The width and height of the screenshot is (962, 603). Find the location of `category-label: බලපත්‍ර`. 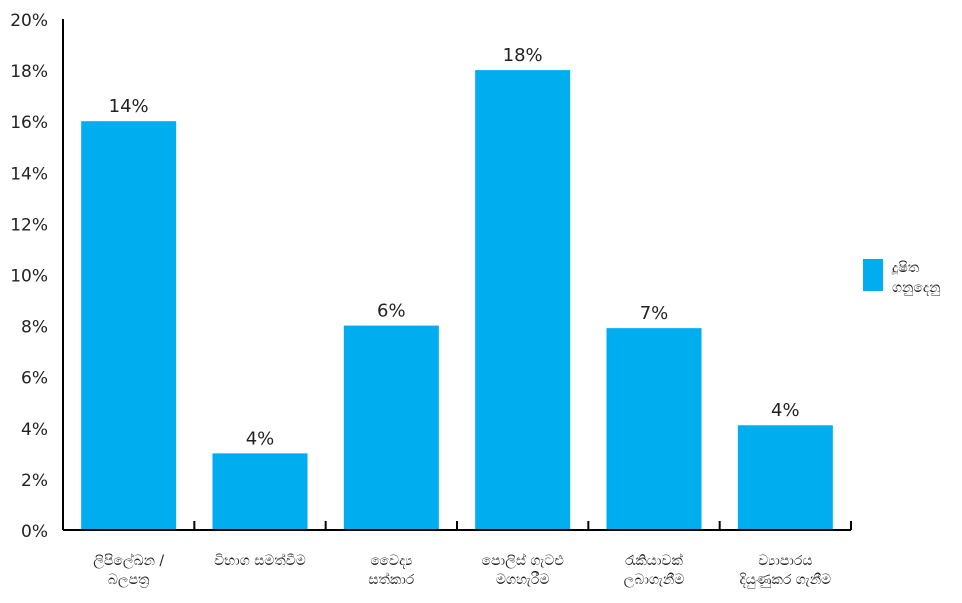

category-label: බලපත්‍ර is located at coordinates (129, 580).